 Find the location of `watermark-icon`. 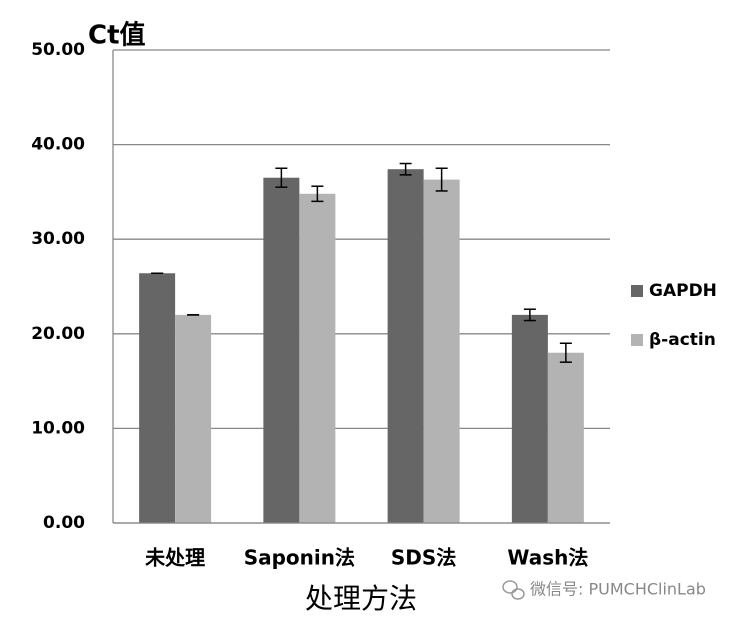

watermark-icon is located at coordinates (513, 590).